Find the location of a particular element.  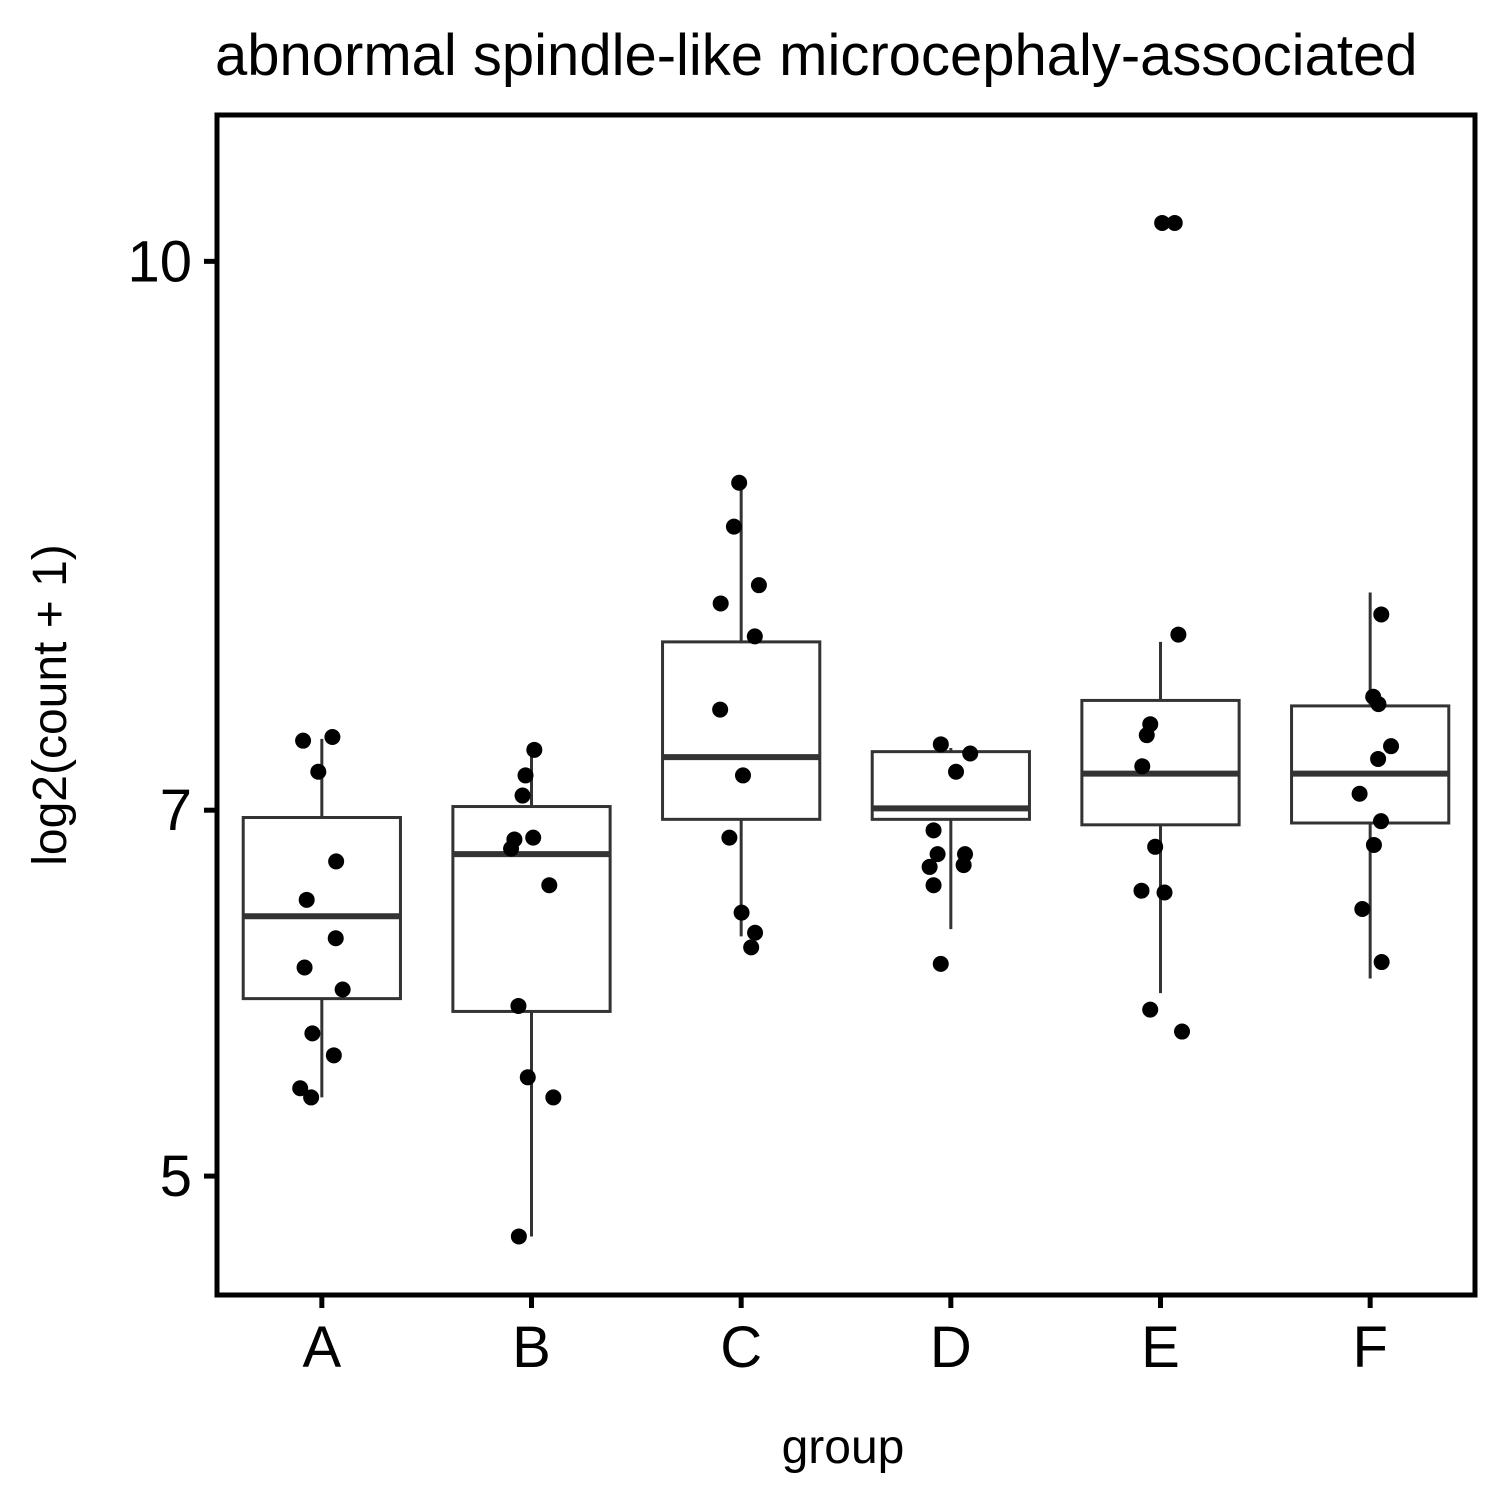

box-group-b is located at coordinates (531, 993).